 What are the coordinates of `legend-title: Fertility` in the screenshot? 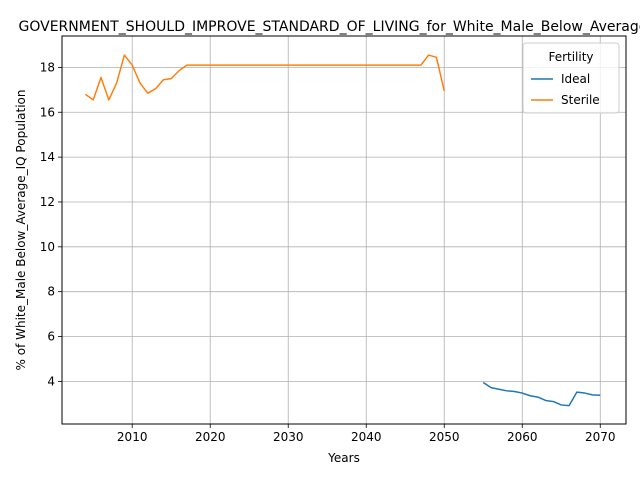 It's located at (570, 57).